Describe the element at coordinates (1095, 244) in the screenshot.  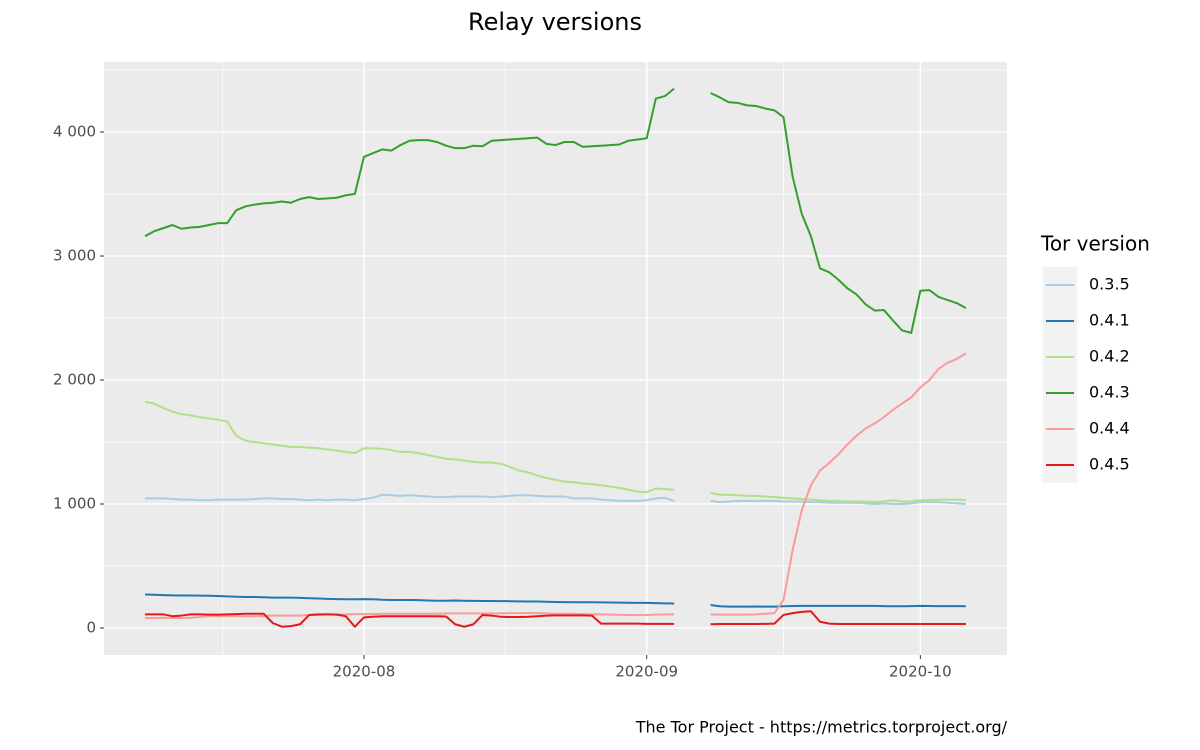
I see `legend-title: Tor version` at that location.